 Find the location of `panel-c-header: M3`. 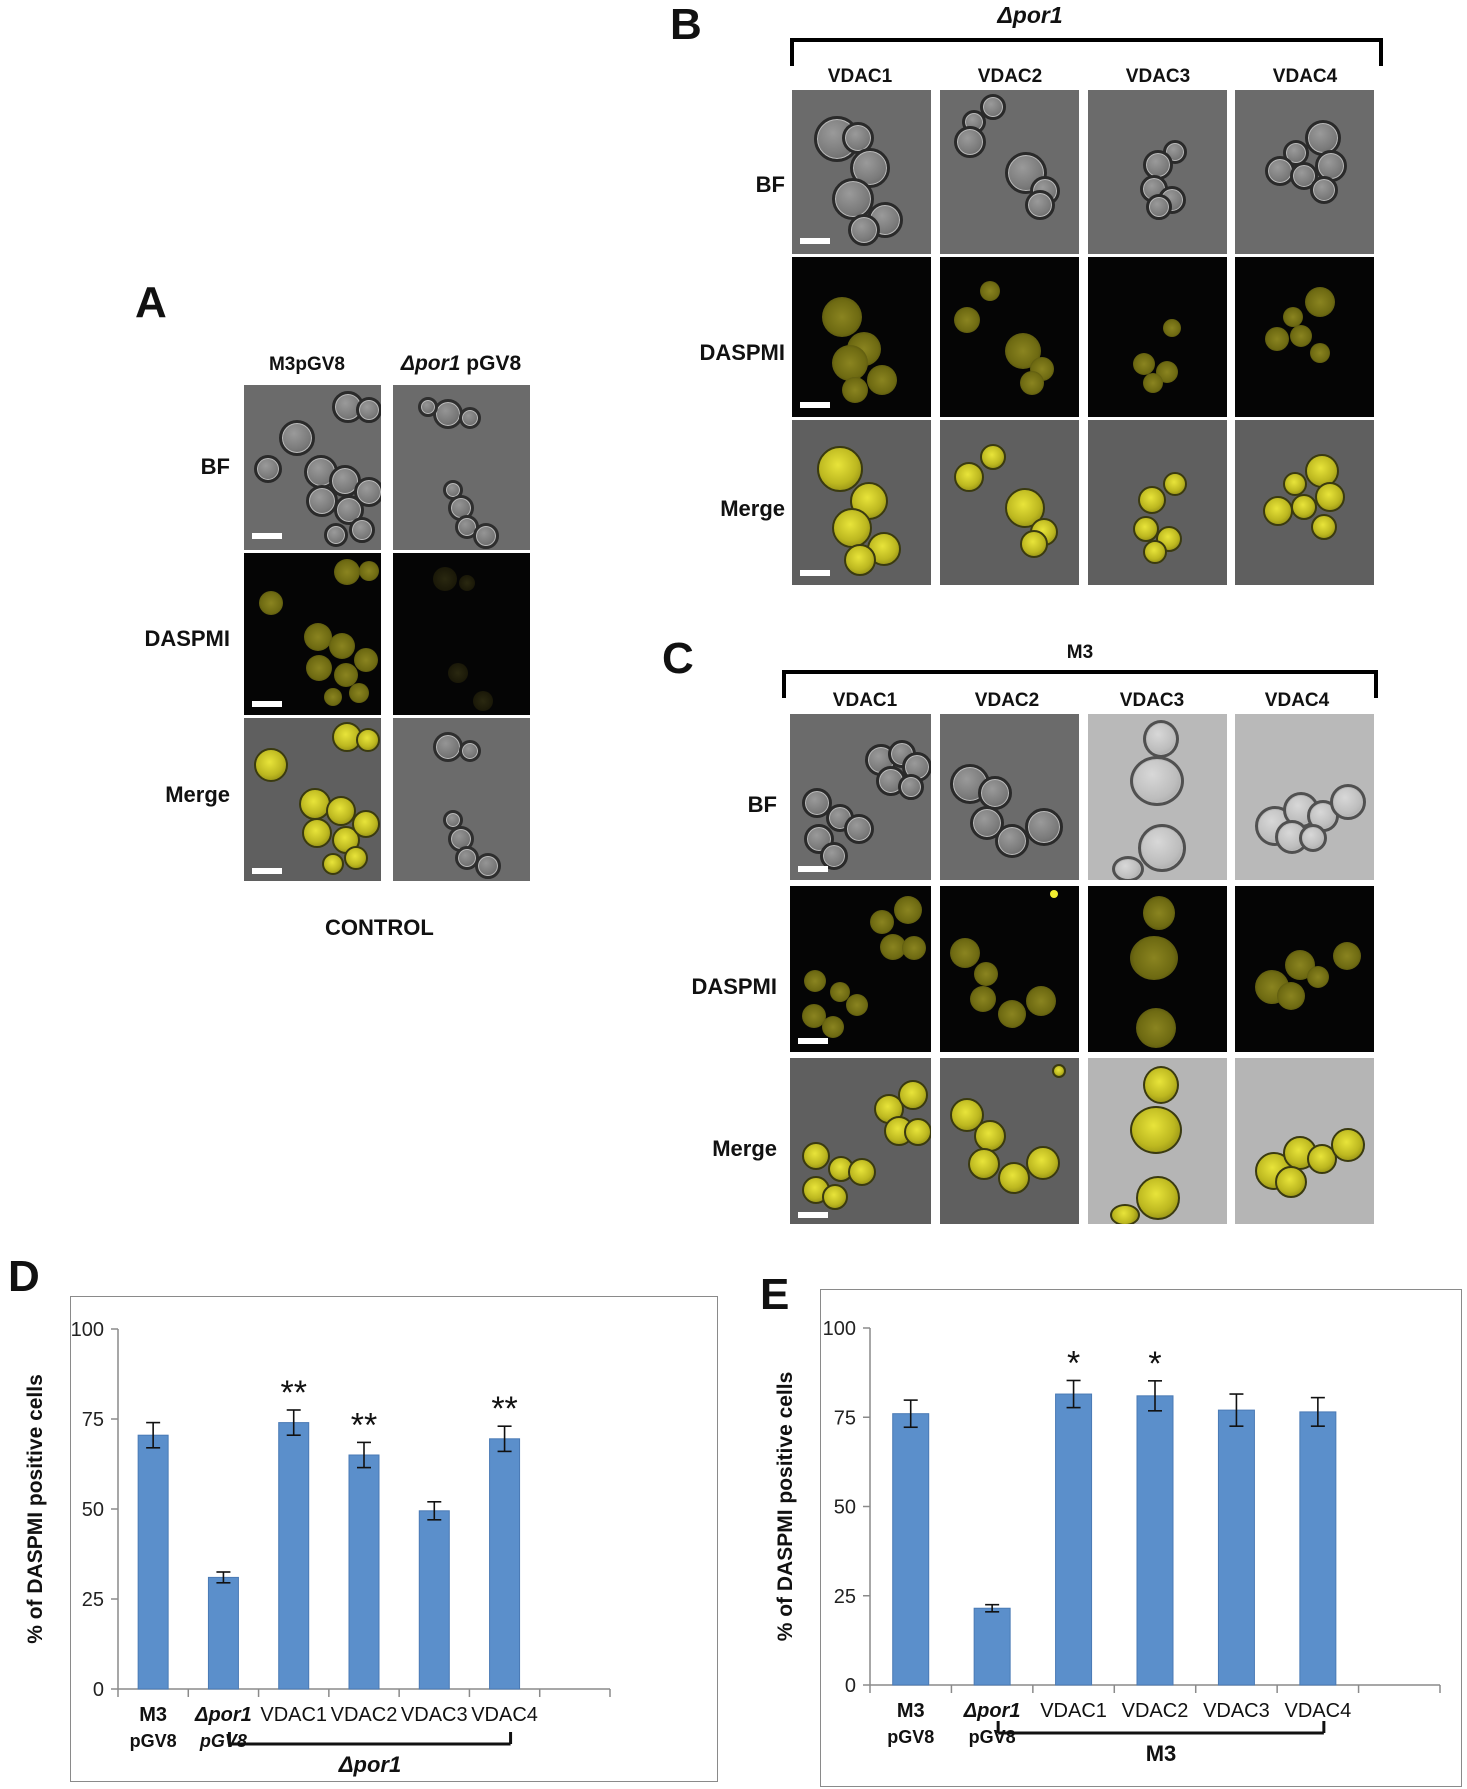

panel-c-header: M3 is located at coordinates (1080, 652).